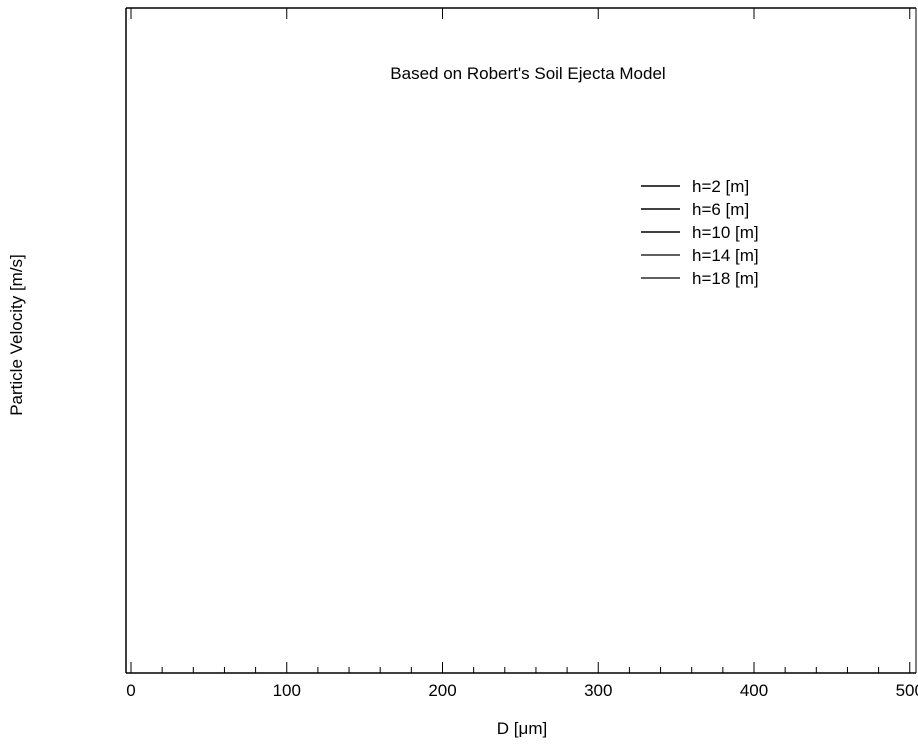 This screenshot has width=918, height=749. I want to click on legend: h=2 [m] h=6 [m] h=10 [m] h=14 [m] h=18 [m], so click(700, 232).